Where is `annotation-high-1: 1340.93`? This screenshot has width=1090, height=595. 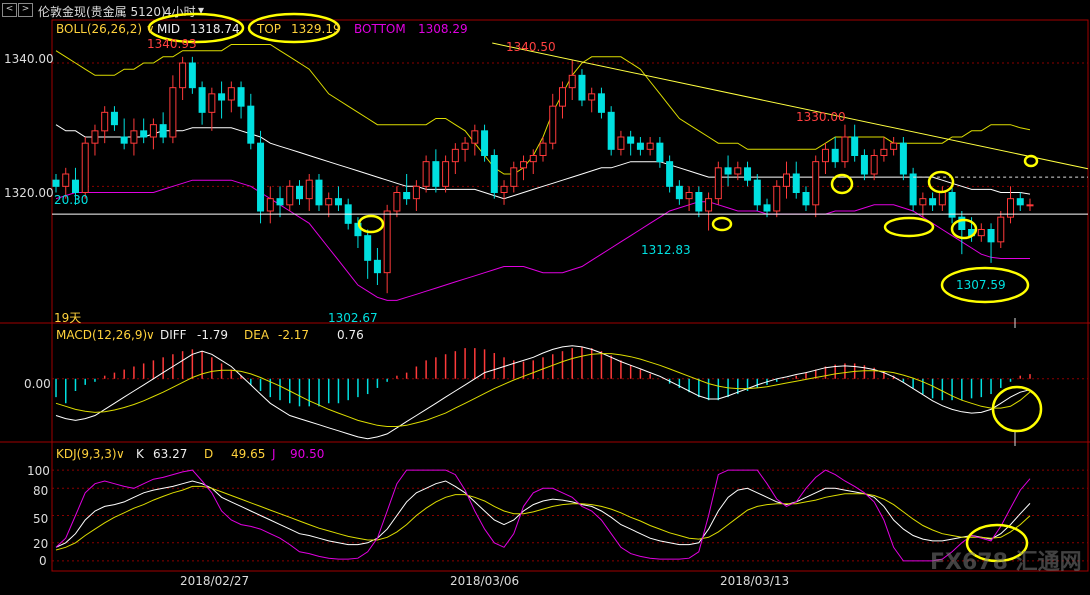
annotation-high-1: 1340.93 is located at coordinates (172, 44).